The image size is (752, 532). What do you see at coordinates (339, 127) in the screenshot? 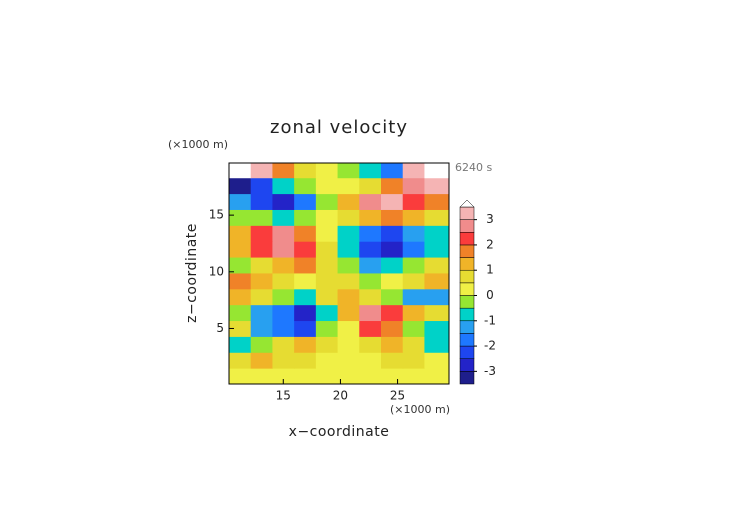
I see `chart-title: zonal velocity` at bounding box center [339, 127].